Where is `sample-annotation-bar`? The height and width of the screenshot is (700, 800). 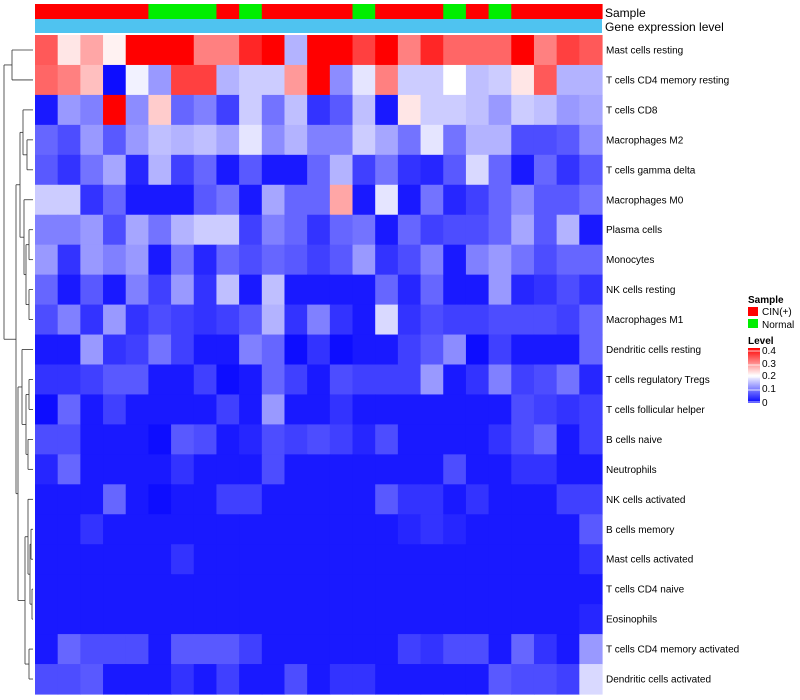 sample-annotation-bar is located at coordinates (319, 11).